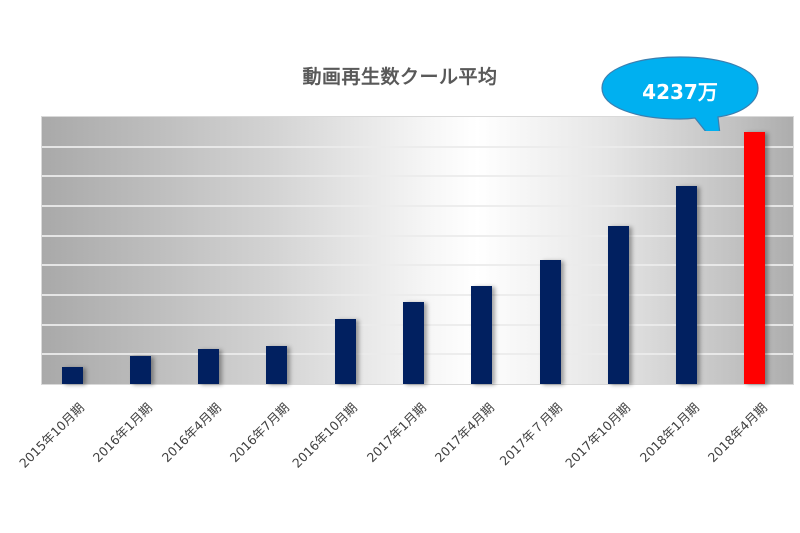  What do you see at coordinates (277, 365) in the screenshot?
I see `bar-2016年7月期` at bounding box center [277, 365].